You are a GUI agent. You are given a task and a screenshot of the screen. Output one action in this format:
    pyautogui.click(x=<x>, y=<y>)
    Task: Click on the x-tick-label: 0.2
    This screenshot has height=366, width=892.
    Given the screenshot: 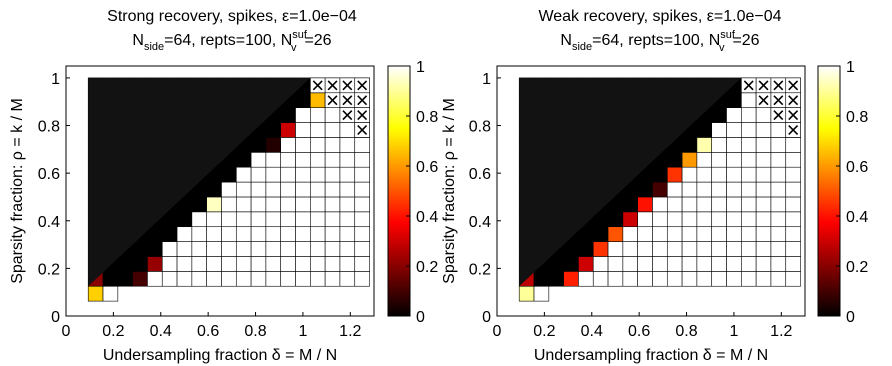 What is the action you would take?
    pyautogui.click(x=544, y=331)
    